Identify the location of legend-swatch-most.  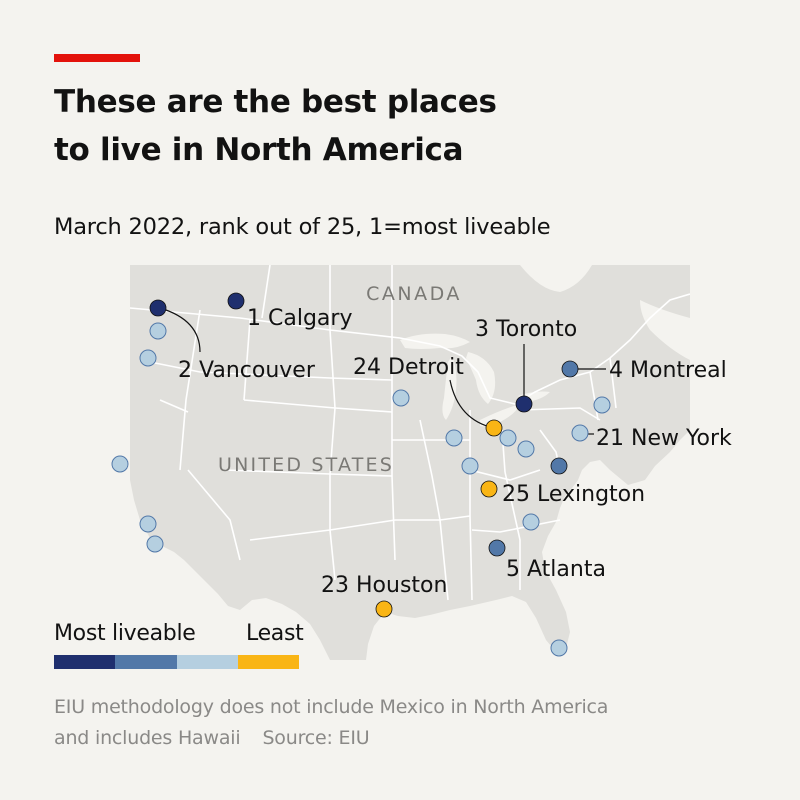
(85, 662).